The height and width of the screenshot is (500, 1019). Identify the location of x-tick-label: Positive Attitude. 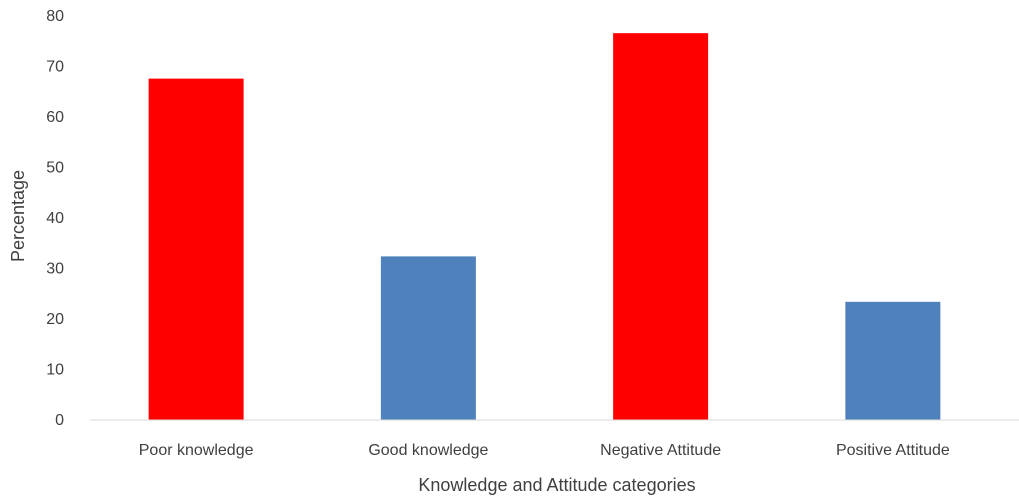
(893, 450).